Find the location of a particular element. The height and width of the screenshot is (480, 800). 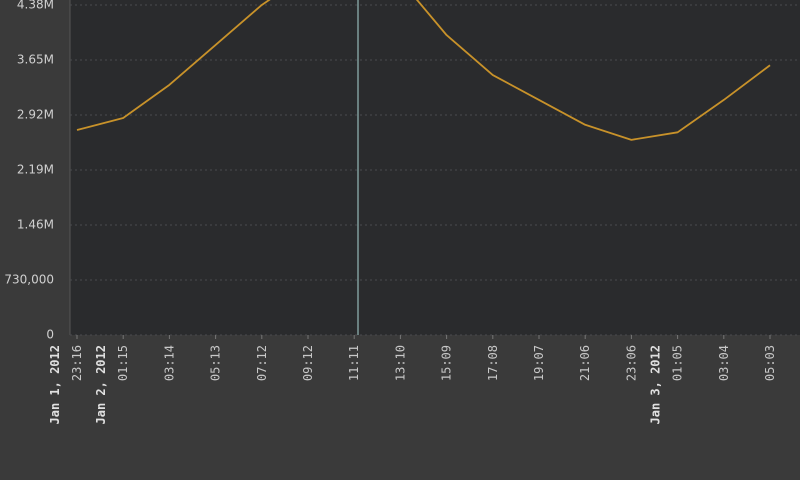

x-tick-label: 11:11 is located at coordinates (354, 363).